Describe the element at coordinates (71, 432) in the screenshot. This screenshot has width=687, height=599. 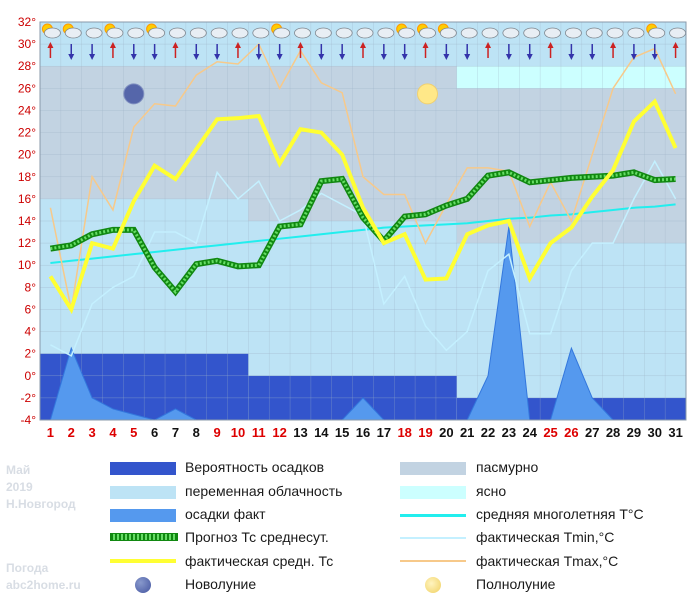
I see `x-tick-label: 2` at that location.